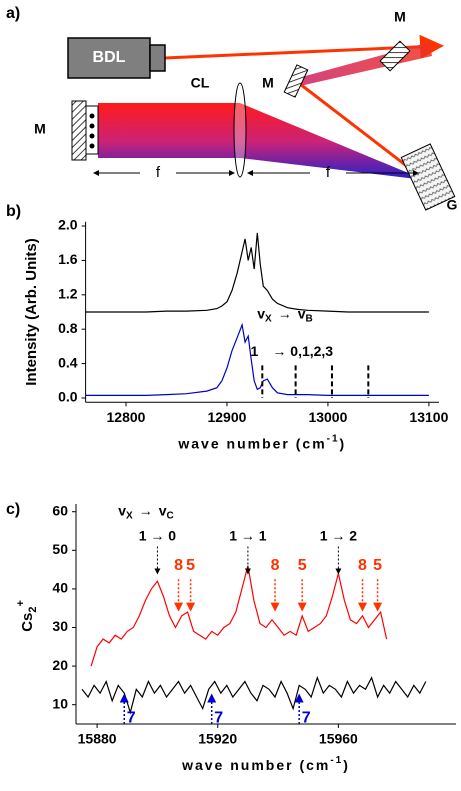 This screenshot has width=461, height=791. What do you see at coordinates (169, 515) in the screenshot?
I see `label-part: C` at bounding box center [169, 515].